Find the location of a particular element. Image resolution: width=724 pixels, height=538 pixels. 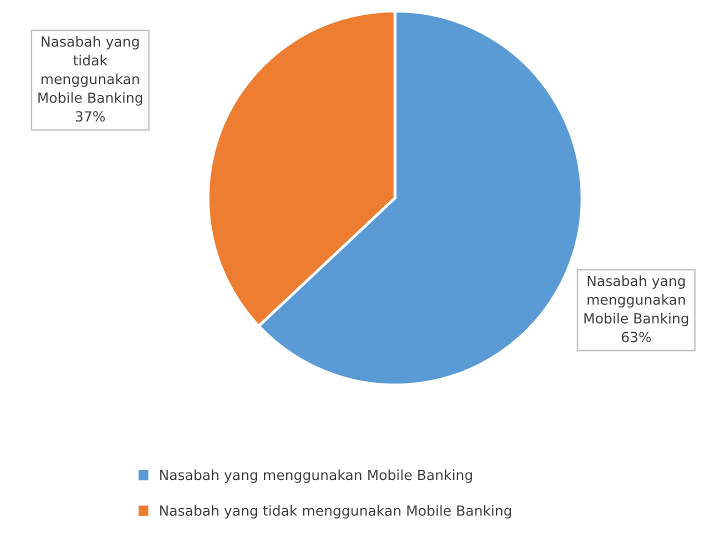

data-label: 63% is located at coordinates (636, 337).